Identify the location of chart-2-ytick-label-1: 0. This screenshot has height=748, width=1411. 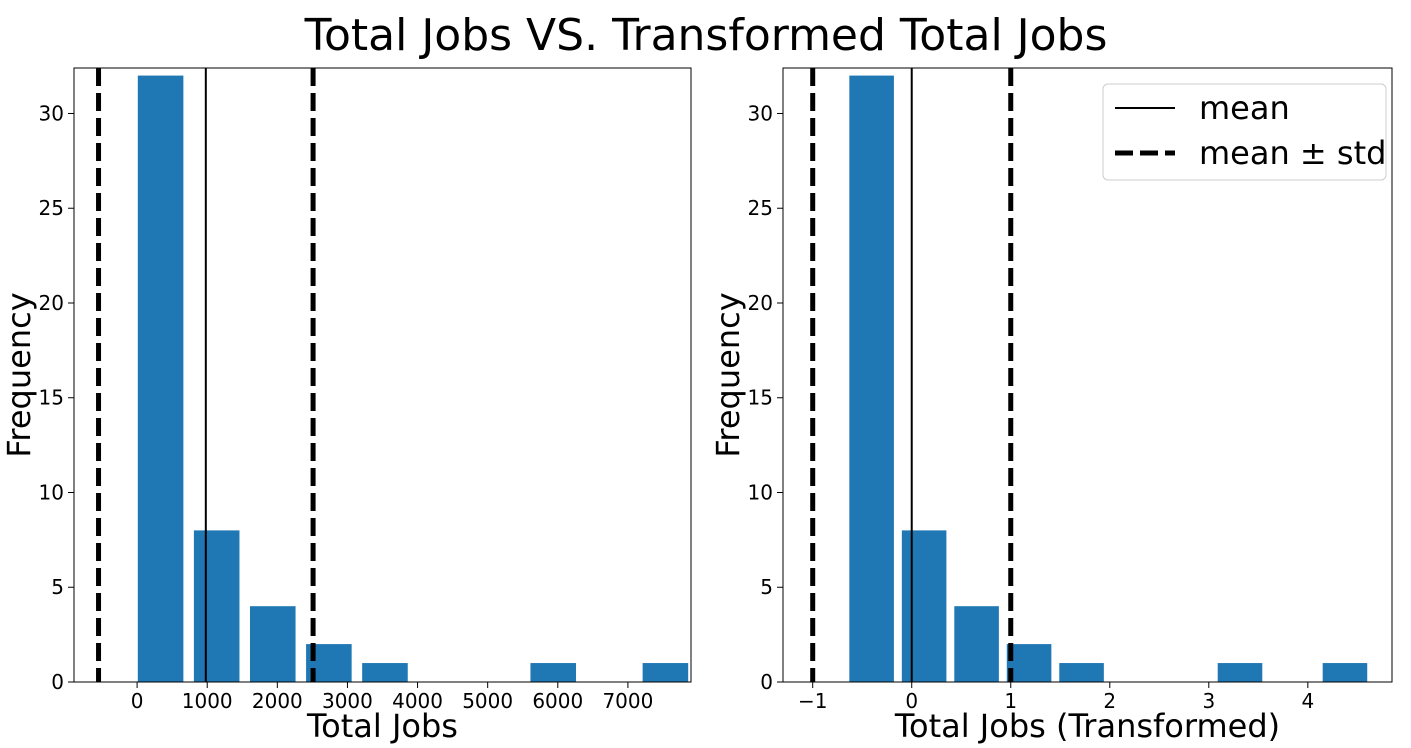
(766, 682).